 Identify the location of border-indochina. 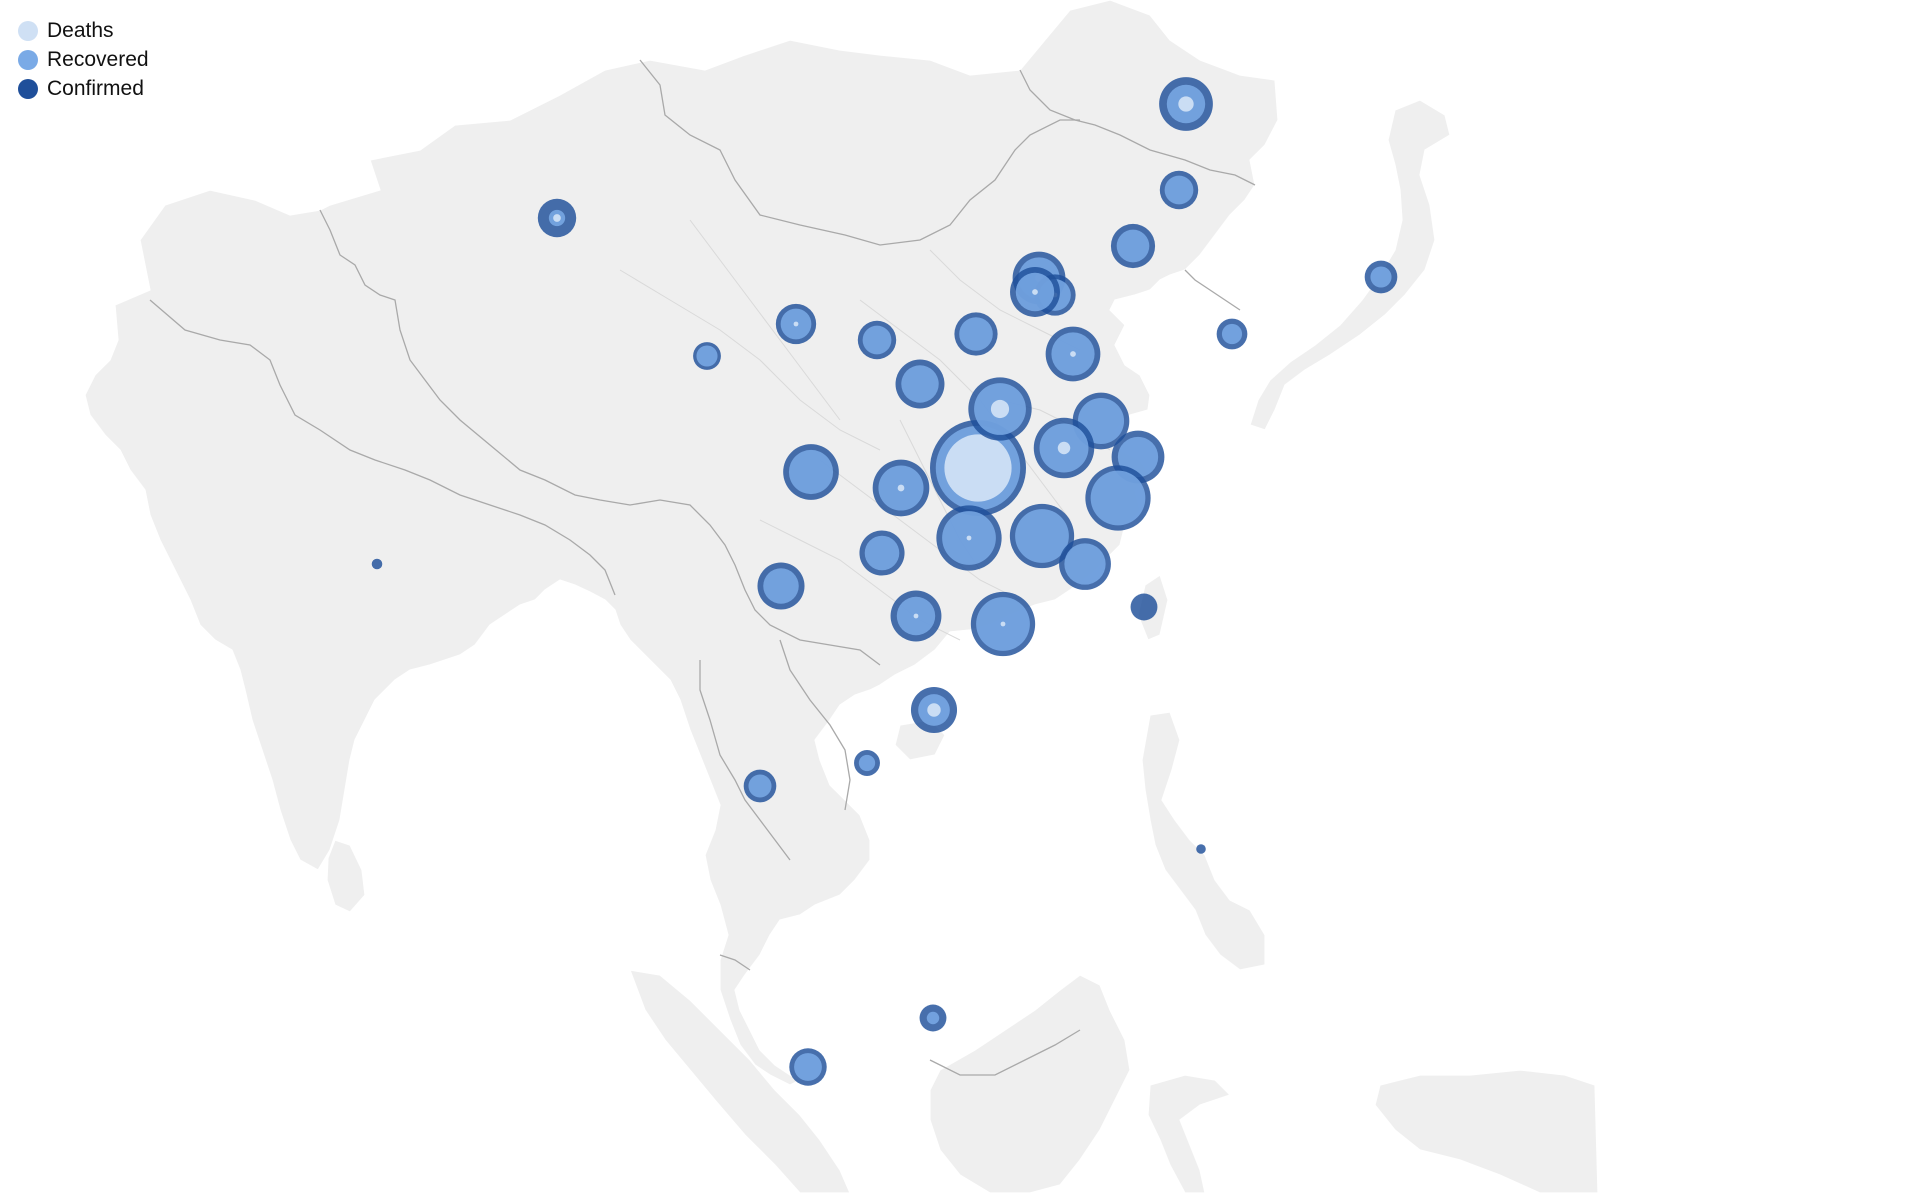
(745, 760).